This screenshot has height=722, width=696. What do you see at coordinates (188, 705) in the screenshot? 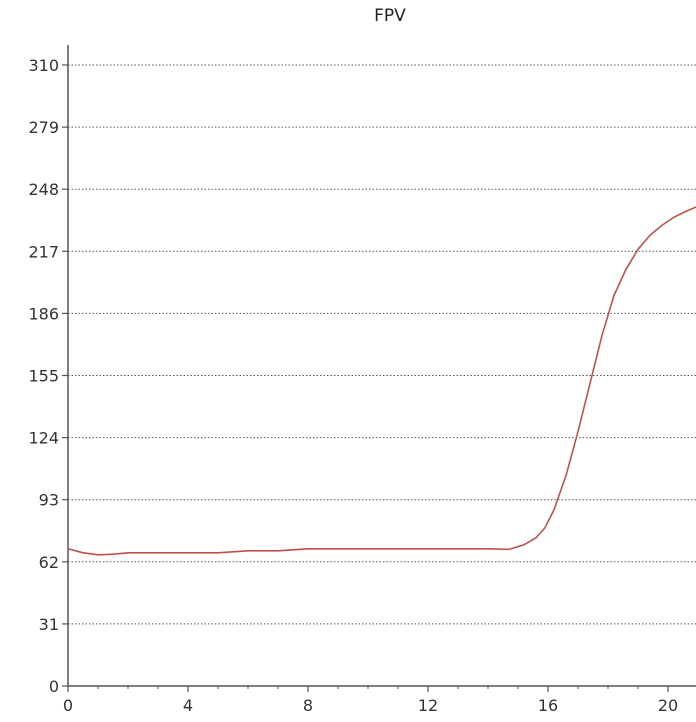
I see `x-tick-label: 4` at bounding box center [188, 705].